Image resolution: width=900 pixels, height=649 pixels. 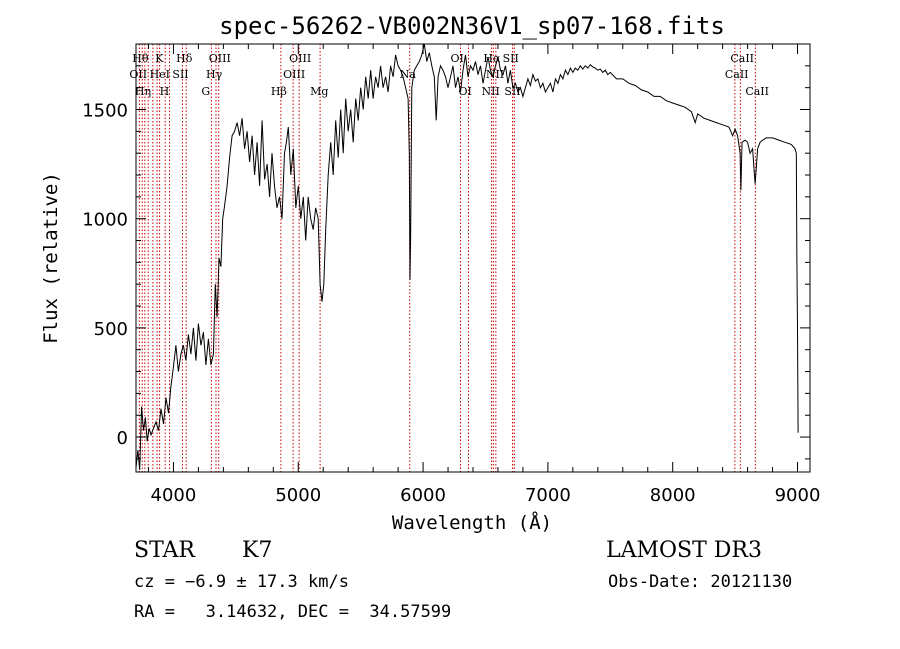 I want to click on line-marker-label: Hγ, so click(x=214, y=74).